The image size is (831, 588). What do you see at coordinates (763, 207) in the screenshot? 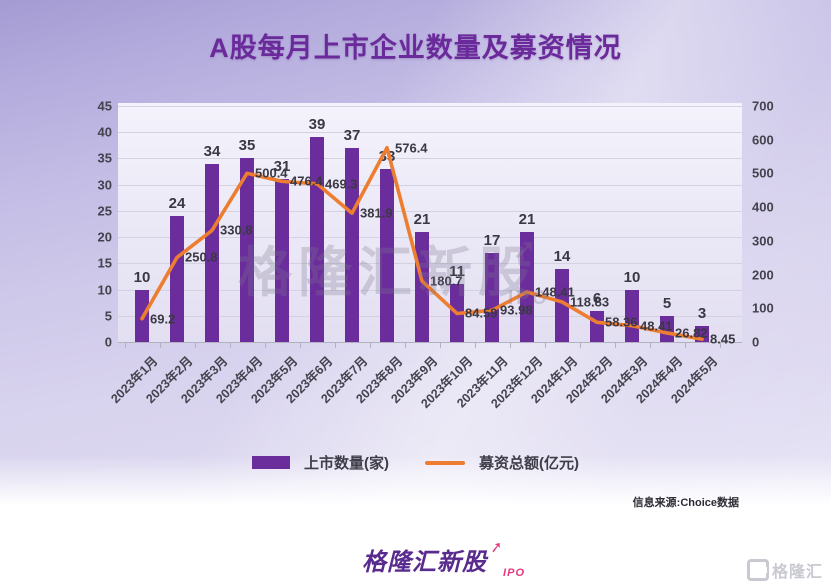
I see `right-axis-tick-label: 400` at bounding box center [763, 207].